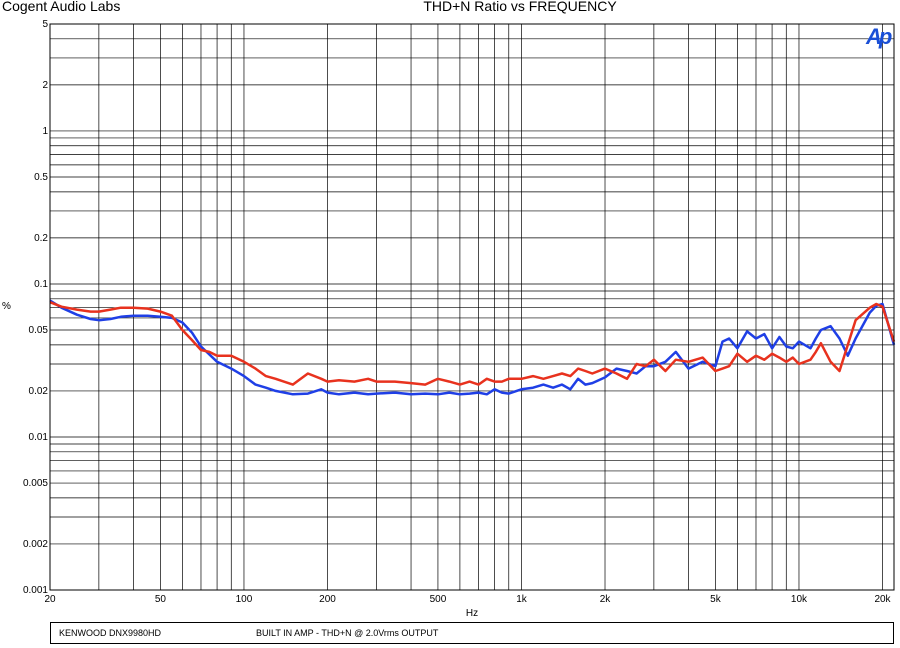 This screenshot has width=900, height=648. I want to click on footer-description: BUILT IN AMP - THD+N @ 2.0Vrms OUTPUT, so click(347, 633).